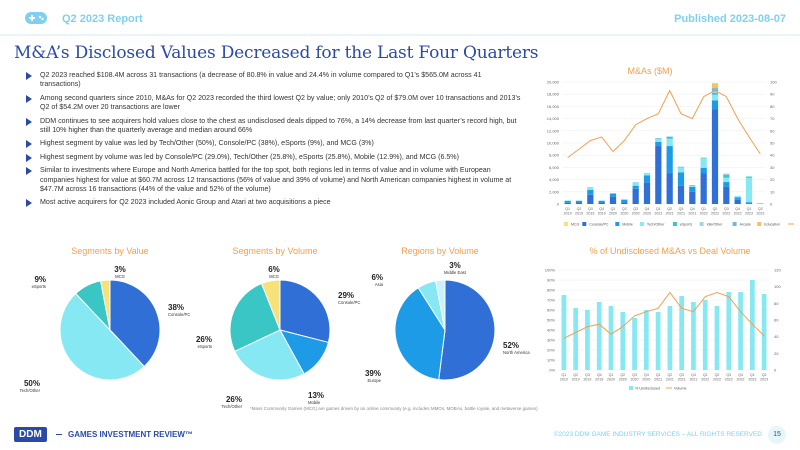 This screenshot has height=450, width=800. Describe the element at coordinates (553, 143) in the screenshot. I see `y-tick-label: 10,000` at that location.